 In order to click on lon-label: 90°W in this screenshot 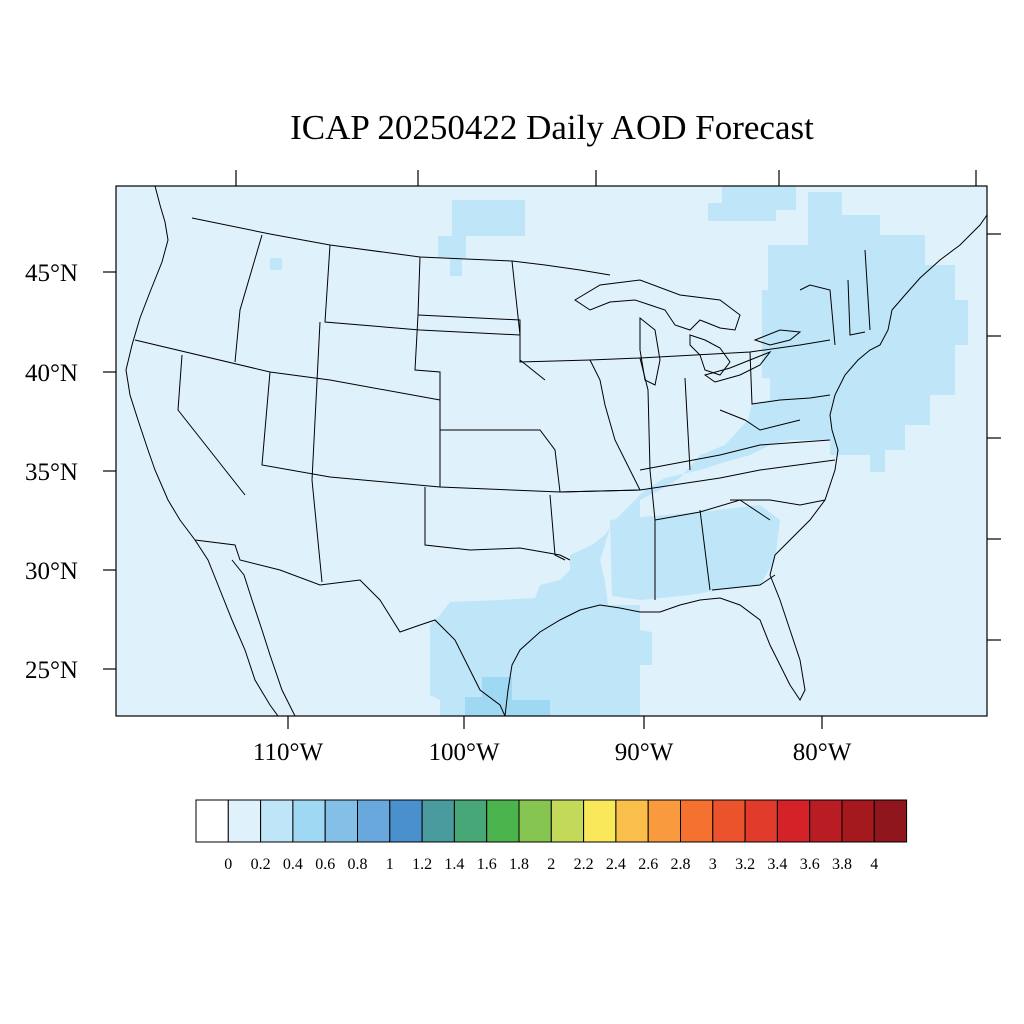, I will do `click(644, 752)`.